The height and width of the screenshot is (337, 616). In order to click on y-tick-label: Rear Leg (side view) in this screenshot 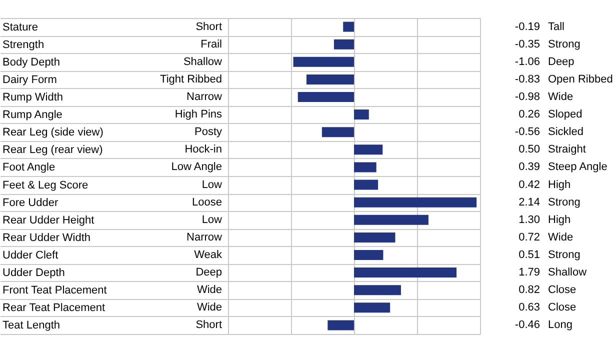, I will do `click(53, 132)`.